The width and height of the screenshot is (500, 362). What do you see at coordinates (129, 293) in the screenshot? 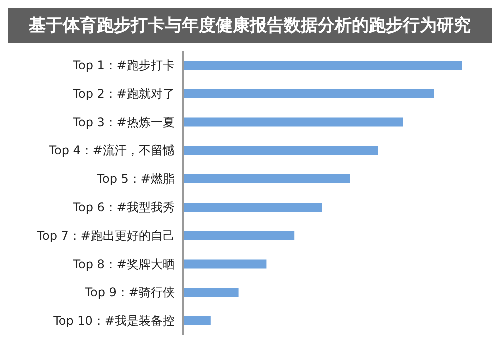
I see `y-tick-label: Top 9：#骑行侠` at bounding box center [129, 293].